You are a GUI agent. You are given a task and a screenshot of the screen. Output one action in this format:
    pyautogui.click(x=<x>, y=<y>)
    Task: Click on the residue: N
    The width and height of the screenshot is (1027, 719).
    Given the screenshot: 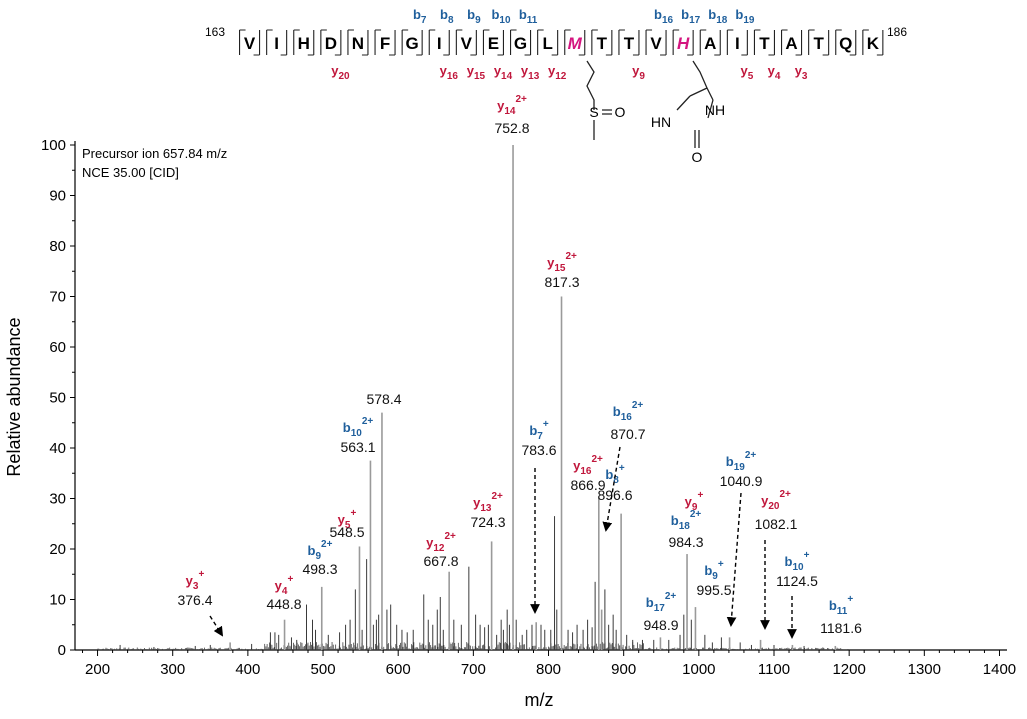 What is the action you would take?
    pyautogui.click(x=358, y=43)
    